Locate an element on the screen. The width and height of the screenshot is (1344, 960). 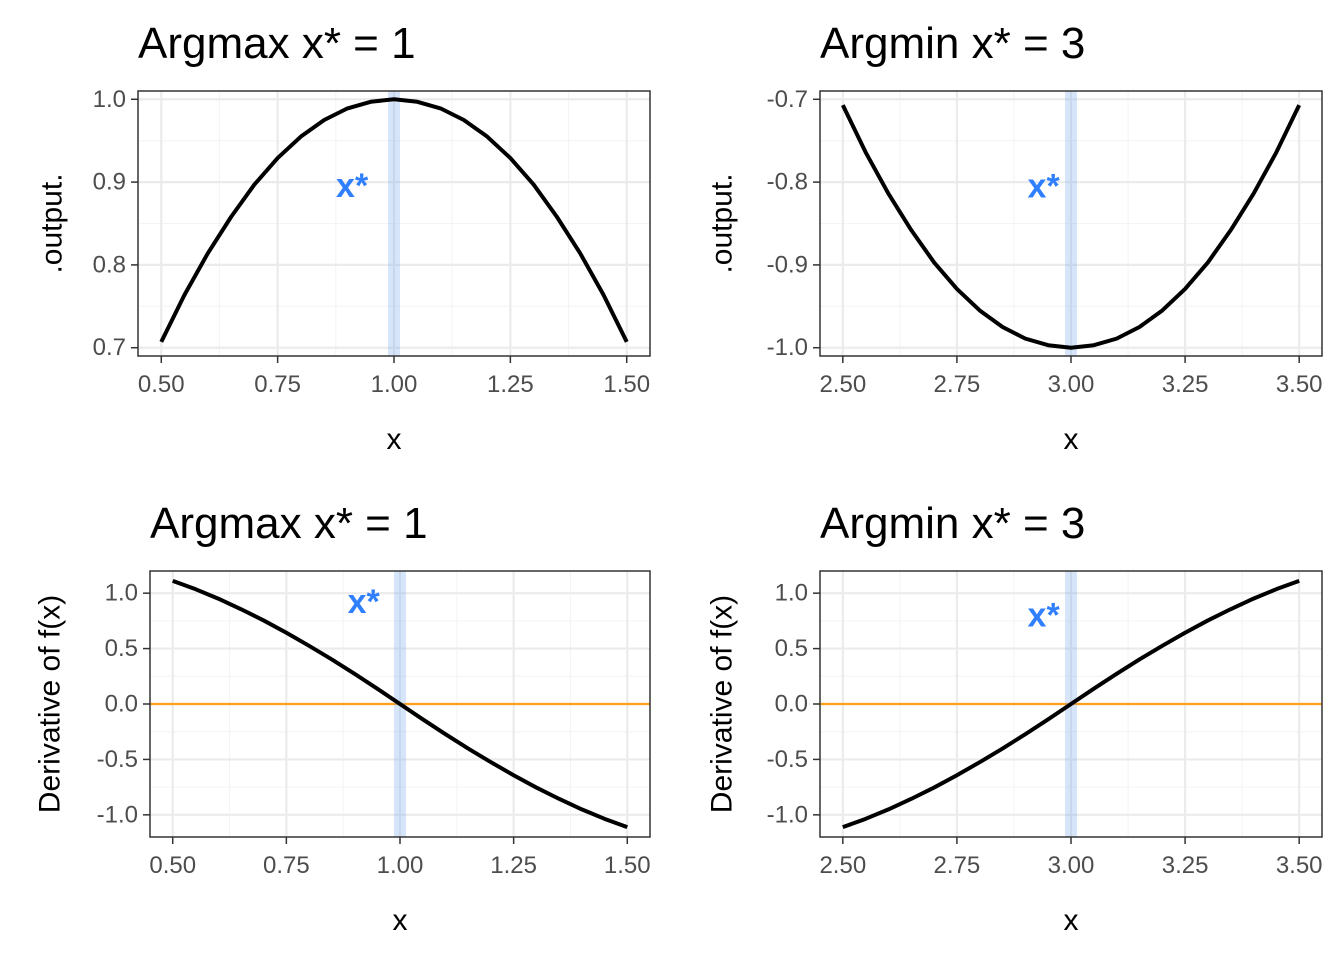
y-tick-label: -0.8 is located at coordinates (787, 182).